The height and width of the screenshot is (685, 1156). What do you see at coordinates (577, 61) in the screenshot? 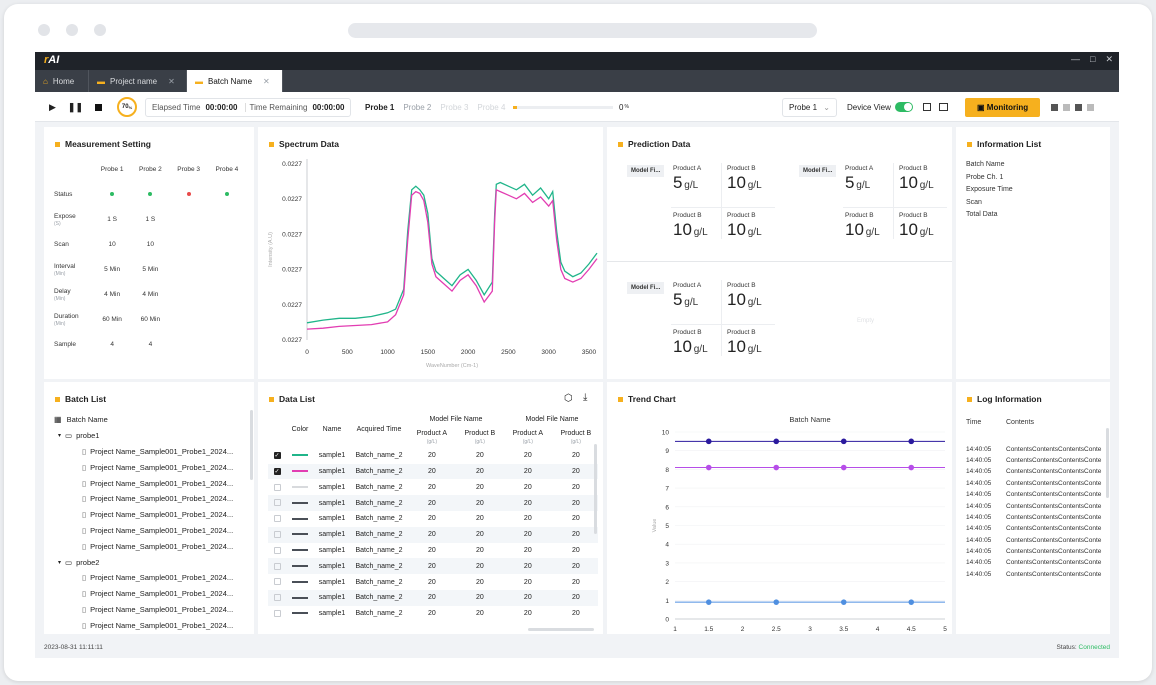
I see `title-bar: rAI — □ ✕` at bounding box center [577, 61].